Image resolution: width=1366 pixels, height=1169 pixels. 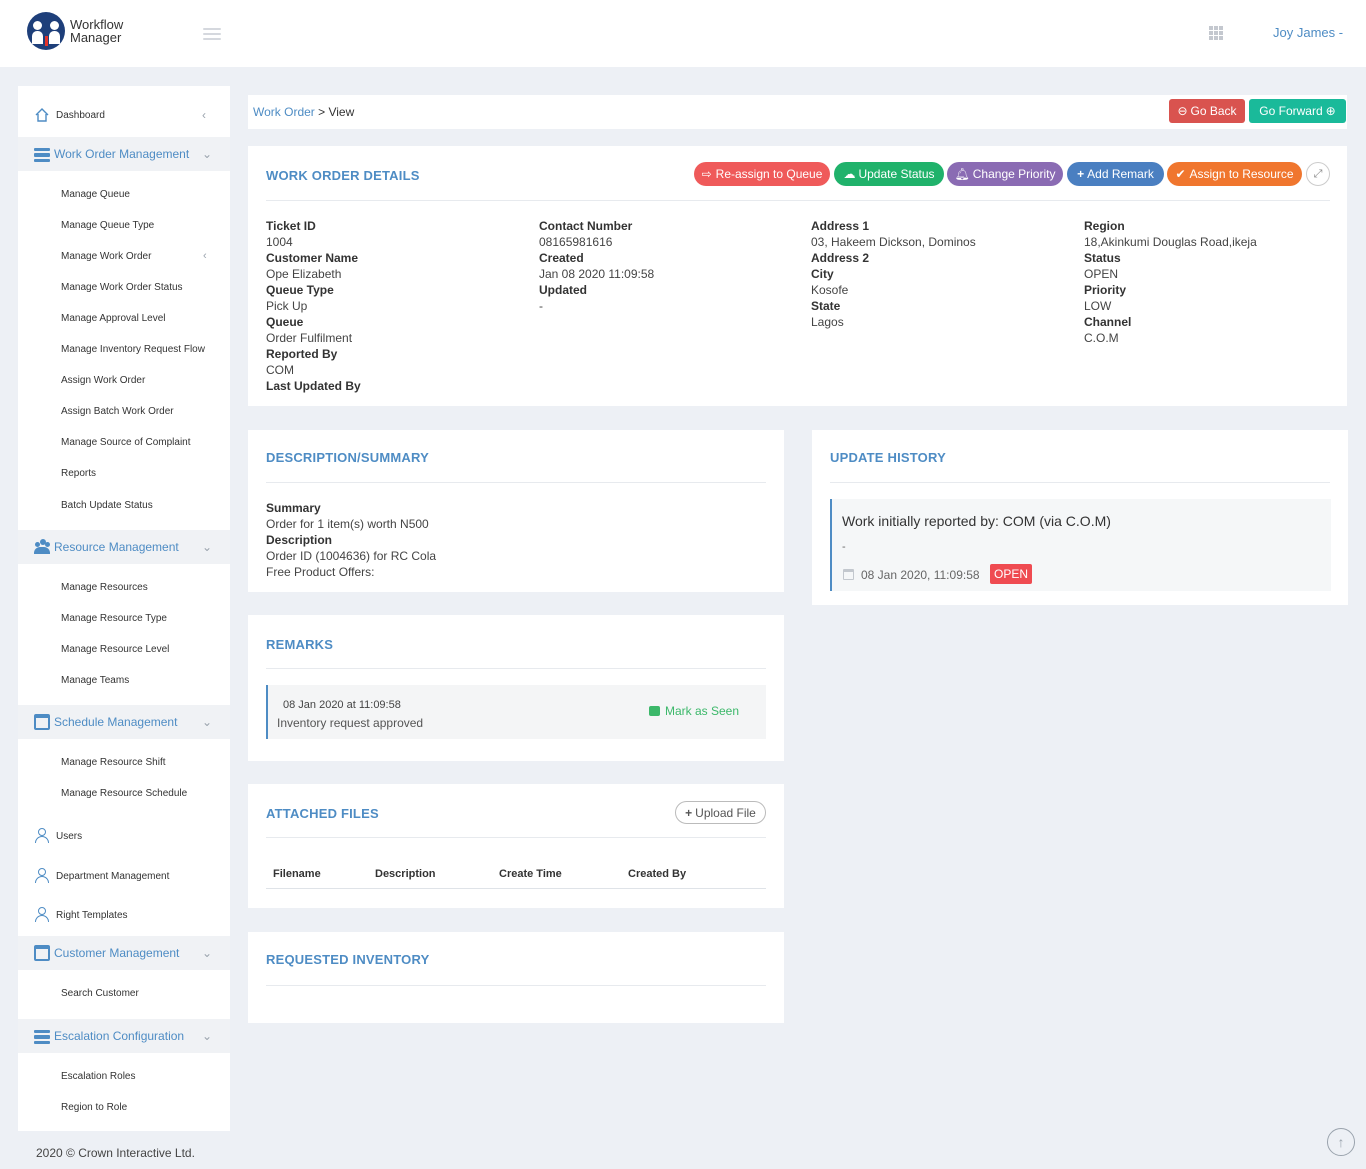 I want to click on go-back-button: ⊖ Go Back, so click(x=1207, y=111).